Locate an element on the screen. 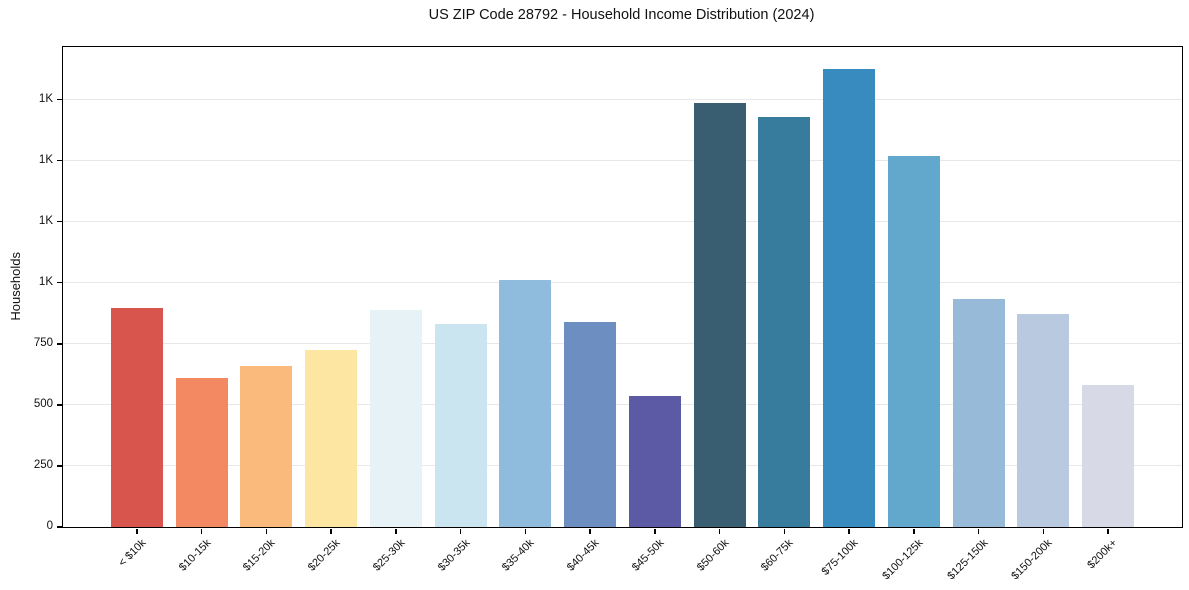 The width and height of the screenshot is (1189, 590). x-tick-label: $30-35k is located at coordinates (454, 555).